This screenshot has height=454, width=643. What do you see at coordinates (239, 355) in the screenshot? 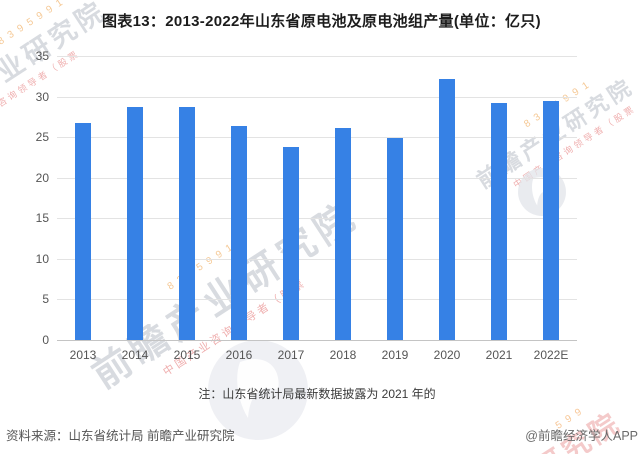
I see `x-axis-tick-label: 2016` at bounding box center [239, 355].